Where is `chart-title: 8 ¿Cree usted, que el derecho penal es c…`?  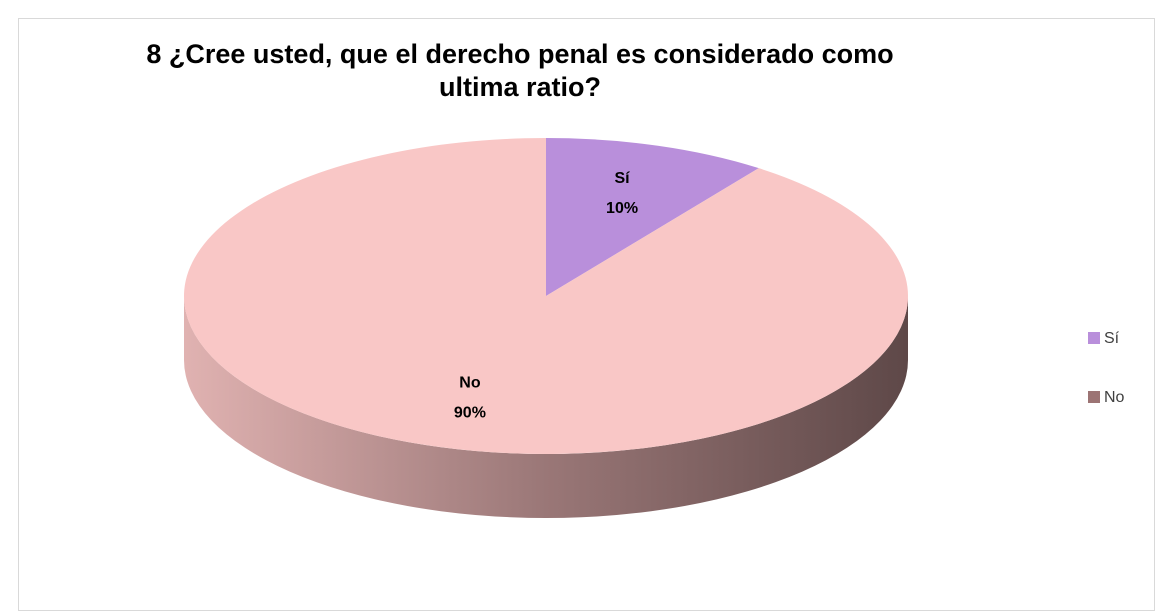
chart-title: 8 ¿Cree usted, que el derecho penal es c… is located at coordinates (520, 70).